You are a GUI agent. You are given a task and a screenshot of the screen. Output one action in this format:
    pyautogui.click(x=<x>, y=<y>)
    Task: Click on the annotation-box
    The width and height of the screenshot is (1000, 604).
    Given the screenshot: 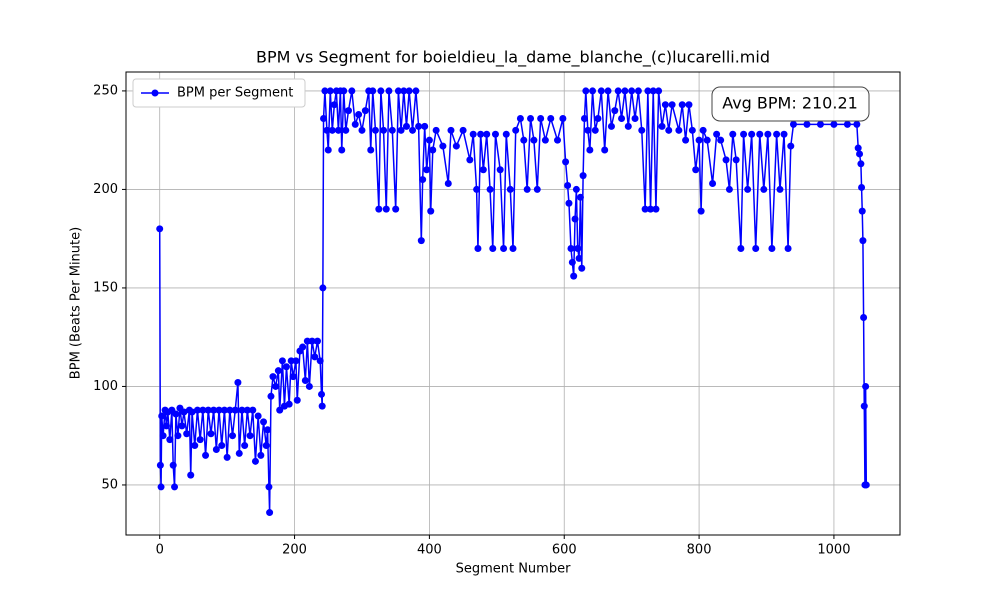 What is the action you would take?
    pyautogui.click(x=790, y=104)
    